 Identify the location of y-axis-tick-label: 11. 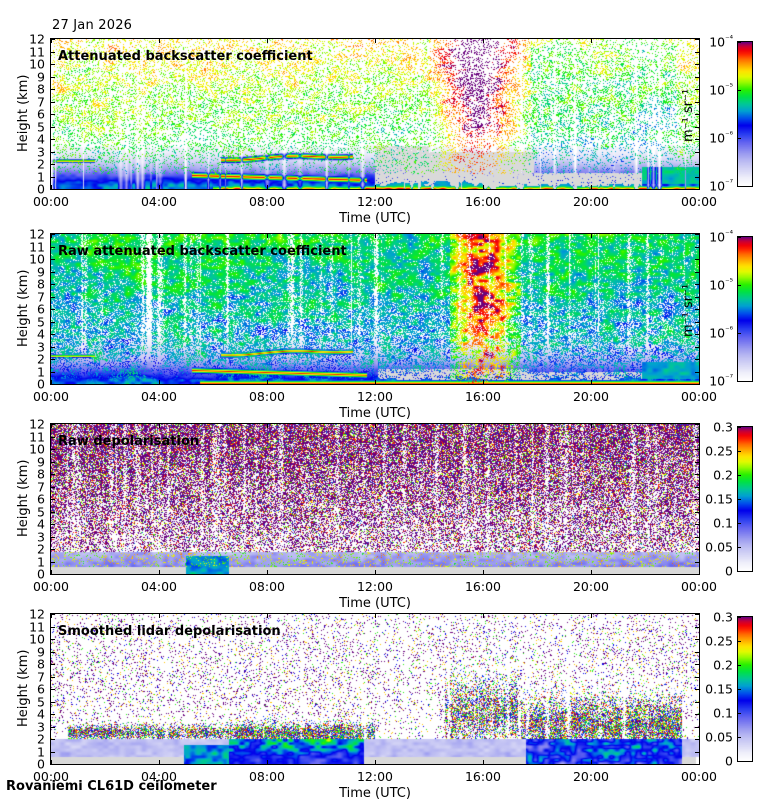
(37, 52).